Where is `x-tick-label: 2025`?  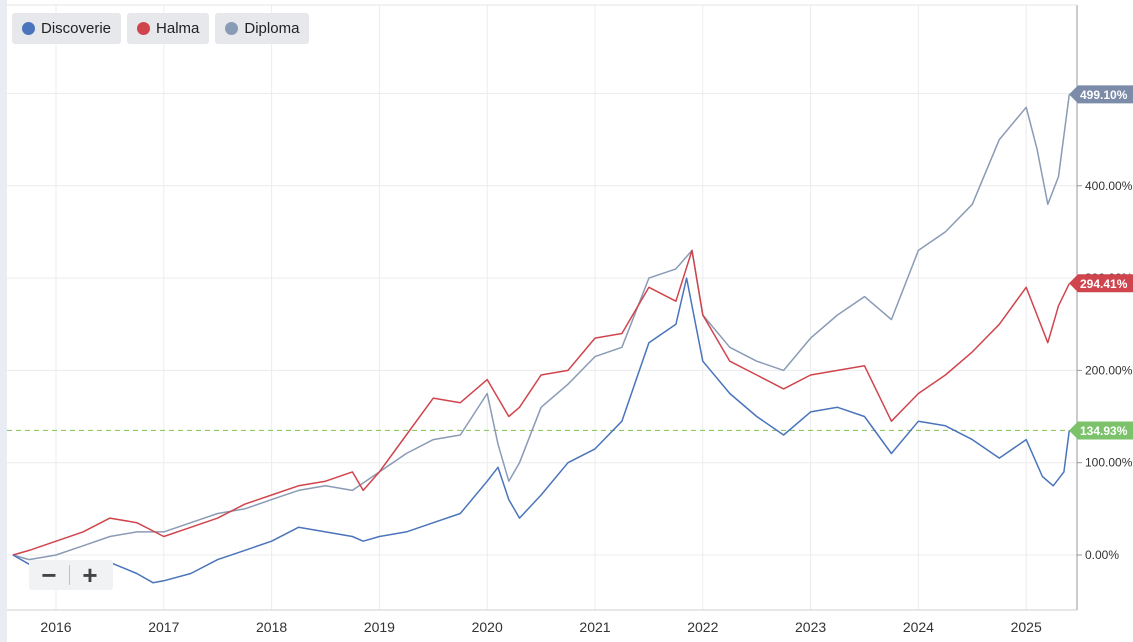 x-tick-label: 2025 is located at coordinates (1026, 627).